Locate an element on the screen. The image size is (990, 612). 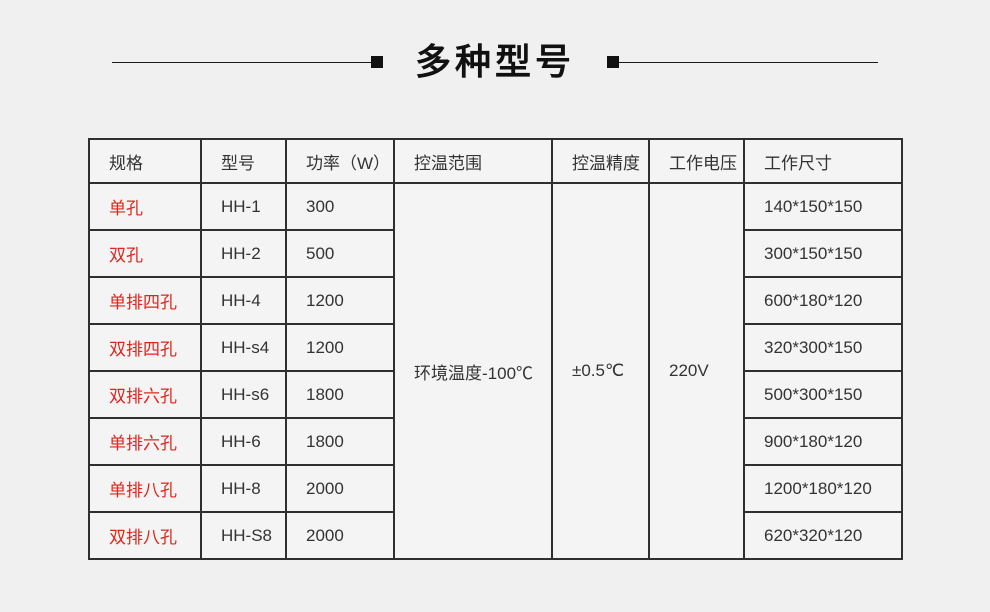
temp-range-cell: 环境温度-100℃ is located at coordinates (473, 371).